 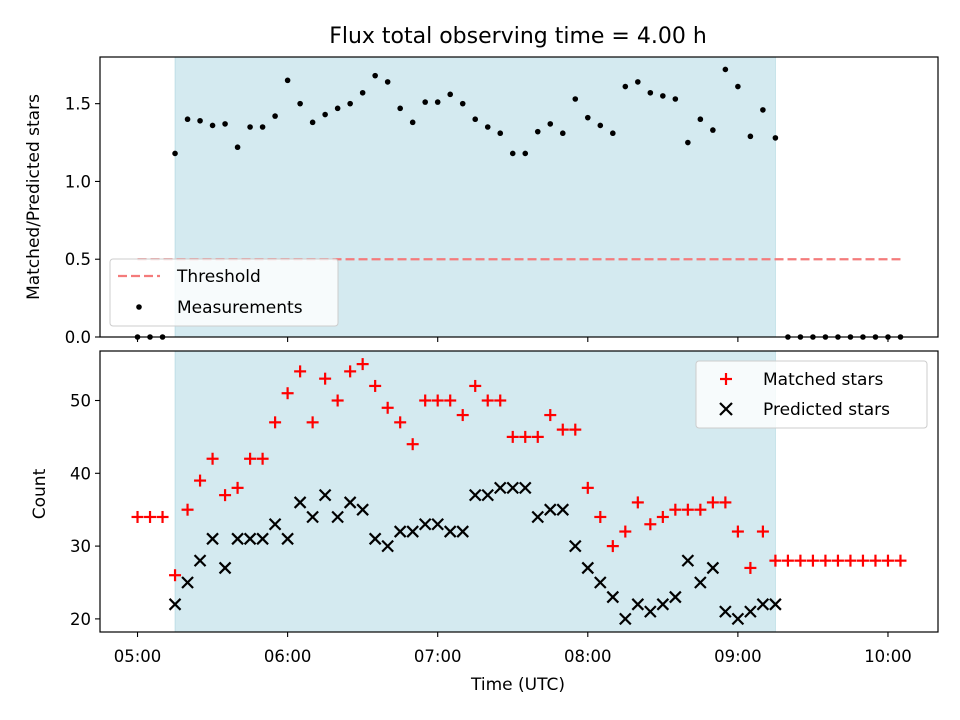 I want to click on bottom-y-ticks: 20 30 40 50, so click(x=85, y=510).